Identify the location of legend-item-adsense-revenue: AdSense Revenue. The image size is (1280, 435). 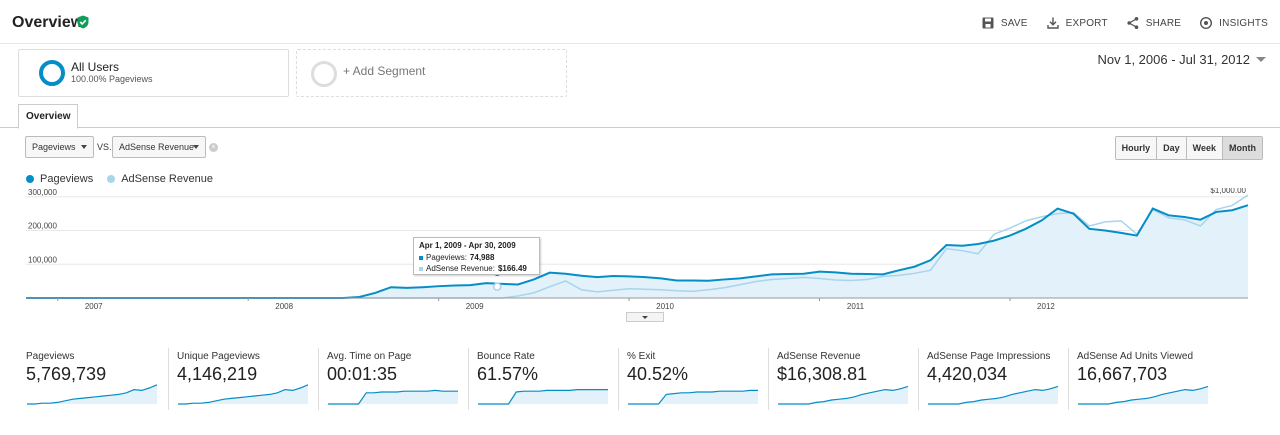
(160, 179).